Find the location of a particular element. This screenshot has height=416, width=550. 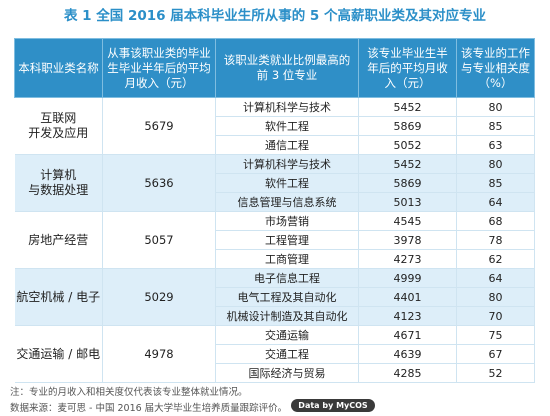

major-cell: 工程管理 is located at coordinates (287, 240).